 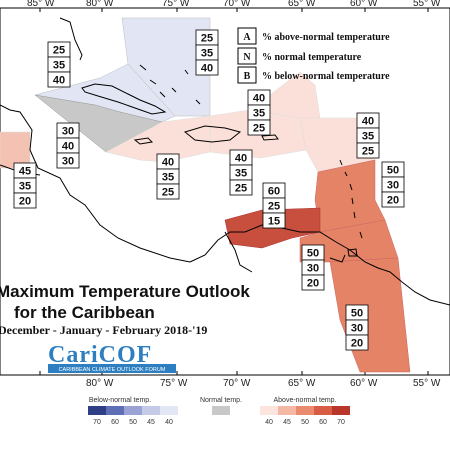 I want to click on box-value-normal: 40, so click(x=68, y=147).